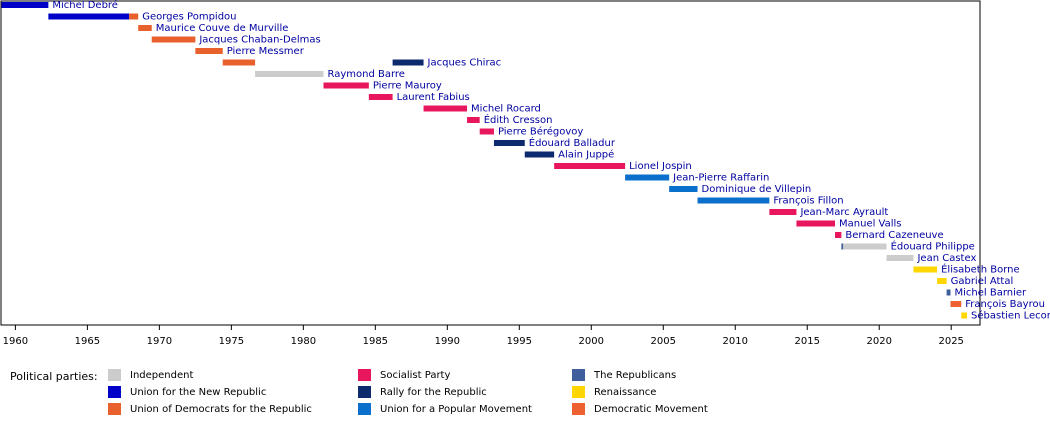 This screenshot has height=425, width=1050. Describe the element at coordinates (1010, 316) in the screenshot. I see `pm-name: Sébastien Lecornu` at that location.